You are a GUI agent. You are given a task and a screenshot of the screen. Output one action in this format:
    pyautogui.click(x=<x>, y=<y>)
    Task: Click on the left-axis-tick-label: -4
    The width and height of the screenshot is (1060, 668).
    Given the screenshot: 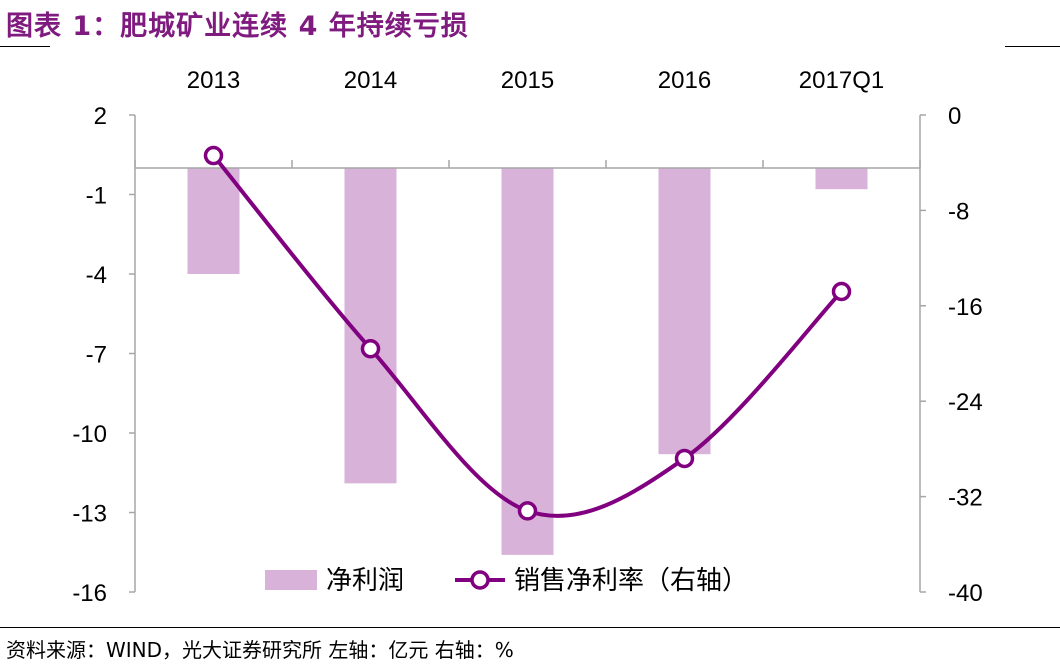 What is the action you would take?
    pyautogui.click(x=96, y=275)
    